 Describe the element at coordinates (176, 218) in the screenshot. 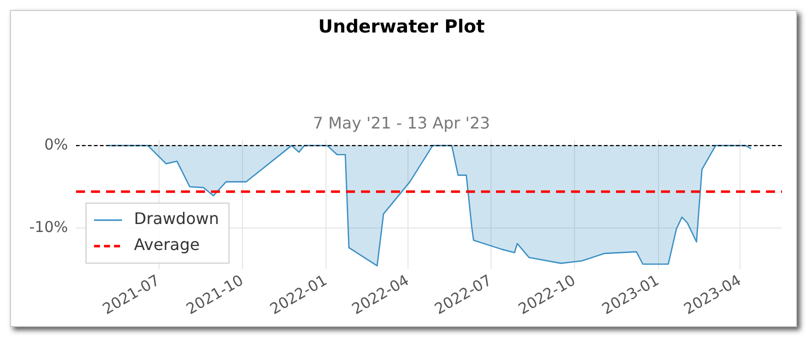

I see `legend-label: Drawdown` at that location.